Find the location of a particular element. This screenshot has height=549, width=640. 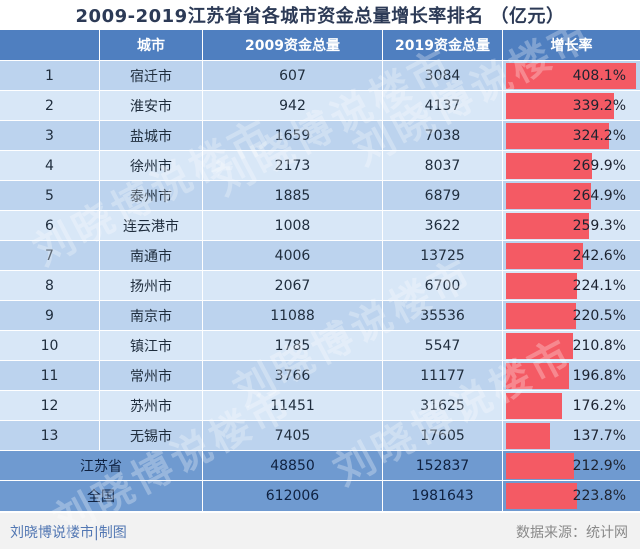

growth-cell: 137.7% is located at coordinates (571, 436).